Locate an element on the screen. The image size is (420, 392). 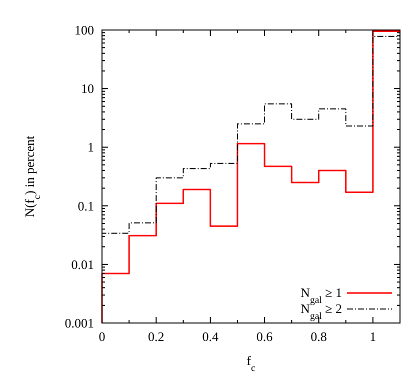
x-tick-label: 0.8 is located at coordinates (318, 336).